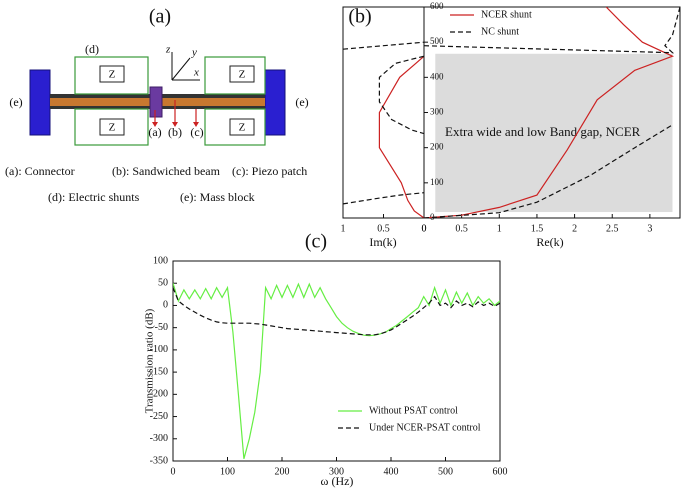 This screenshot has width=685, height=491. What do you see at coordinates (159, 394) in the screenshot?
I see `y-tick-label: -200` at bounding box center [159, 394].